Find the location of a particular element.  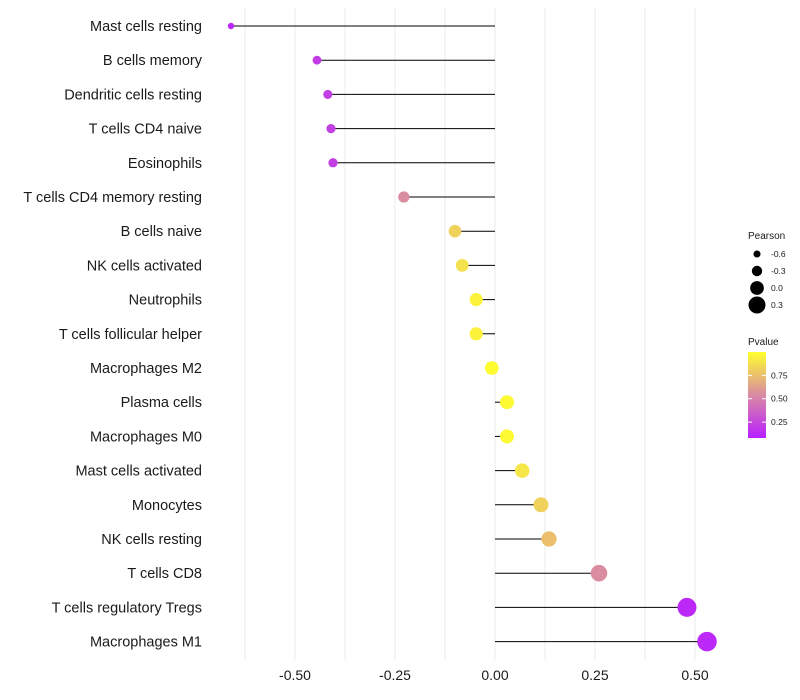

color-legend-title: Pvalue is located at coordinates (763, 342).